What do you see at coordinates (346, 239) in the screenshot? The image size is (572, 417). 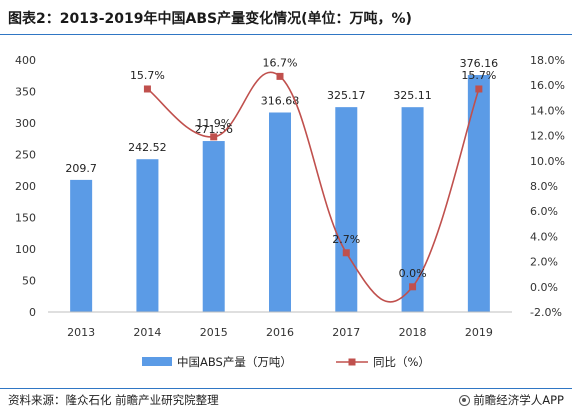 I see `yoy-label-2017: 2.7%` at bounding box center [346, 239].